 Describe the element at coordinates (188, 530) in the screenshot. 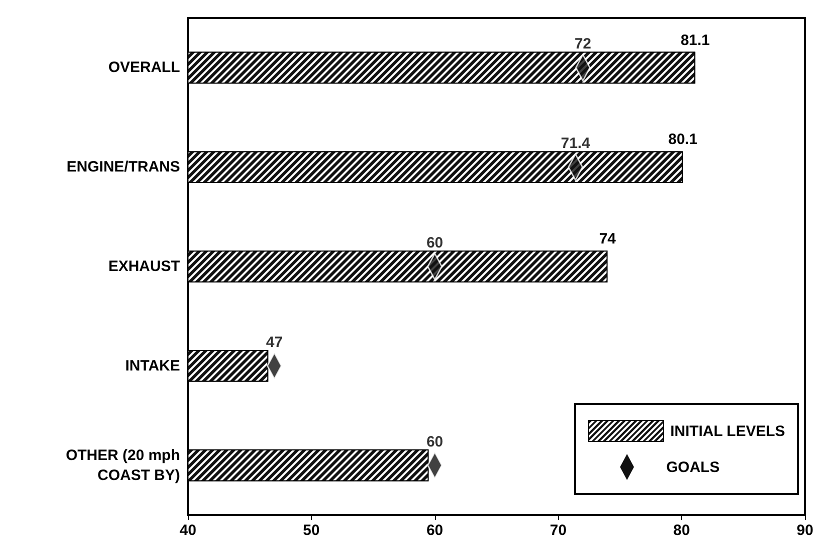

I see `x-tick-label: 40` at that location.